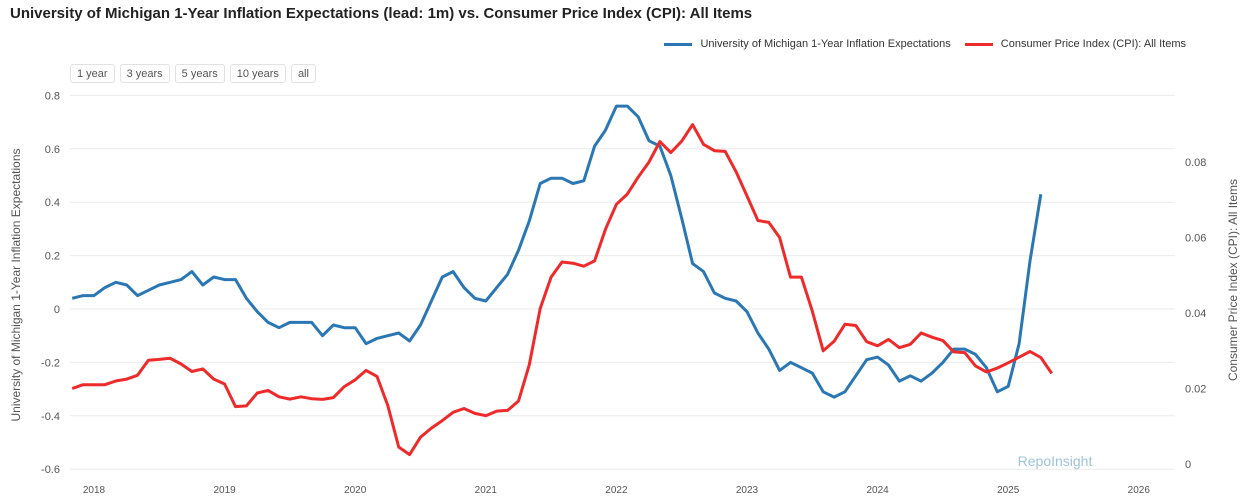 The width and height of the screenshot is (1248, 500). What do you see at coordinates (1195, 239) in the screenshot?
I see `y-right-tick-label: 0.06` at bounding box center [1195, 239].